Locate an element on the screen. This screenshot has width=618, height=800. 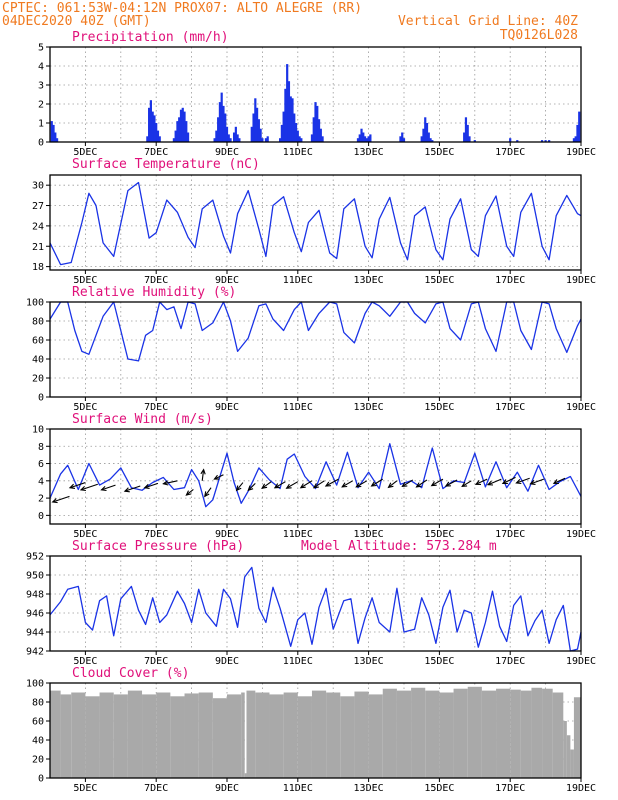
rh-ytick-label: 0 is located at coordinates (41, 398).